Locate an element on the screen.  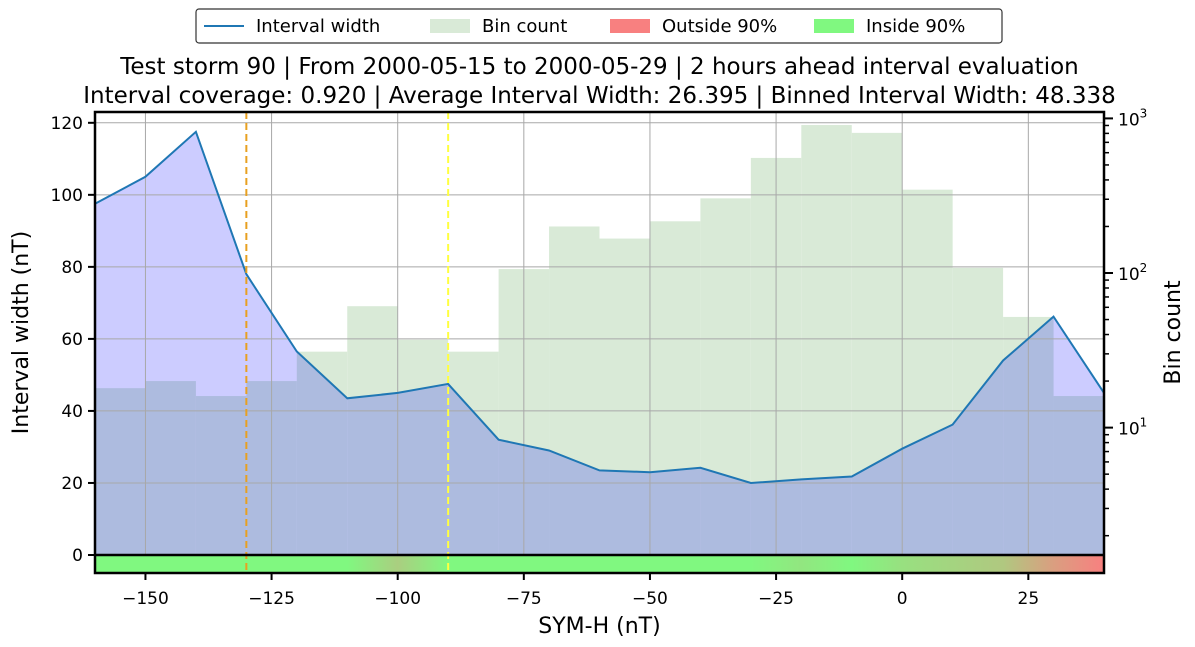
y-tick-label: 60 is located at coordinates (72, 340).